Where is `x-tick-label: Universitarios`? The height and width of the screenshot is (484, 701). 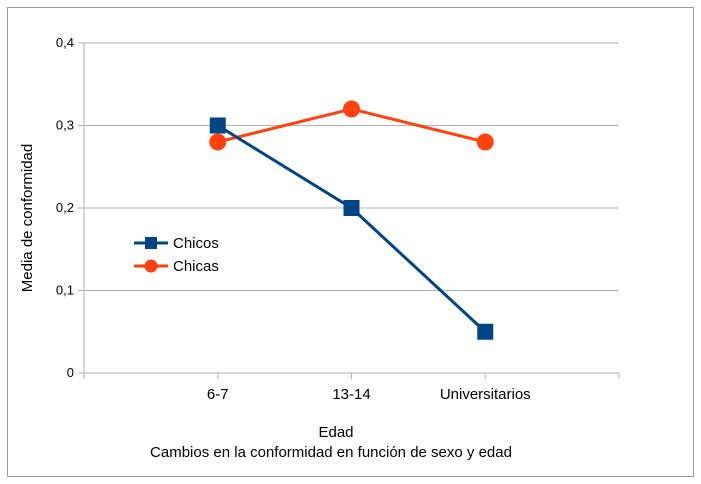 x-tick-label: Universitarios is located at coordinates (485, 394).